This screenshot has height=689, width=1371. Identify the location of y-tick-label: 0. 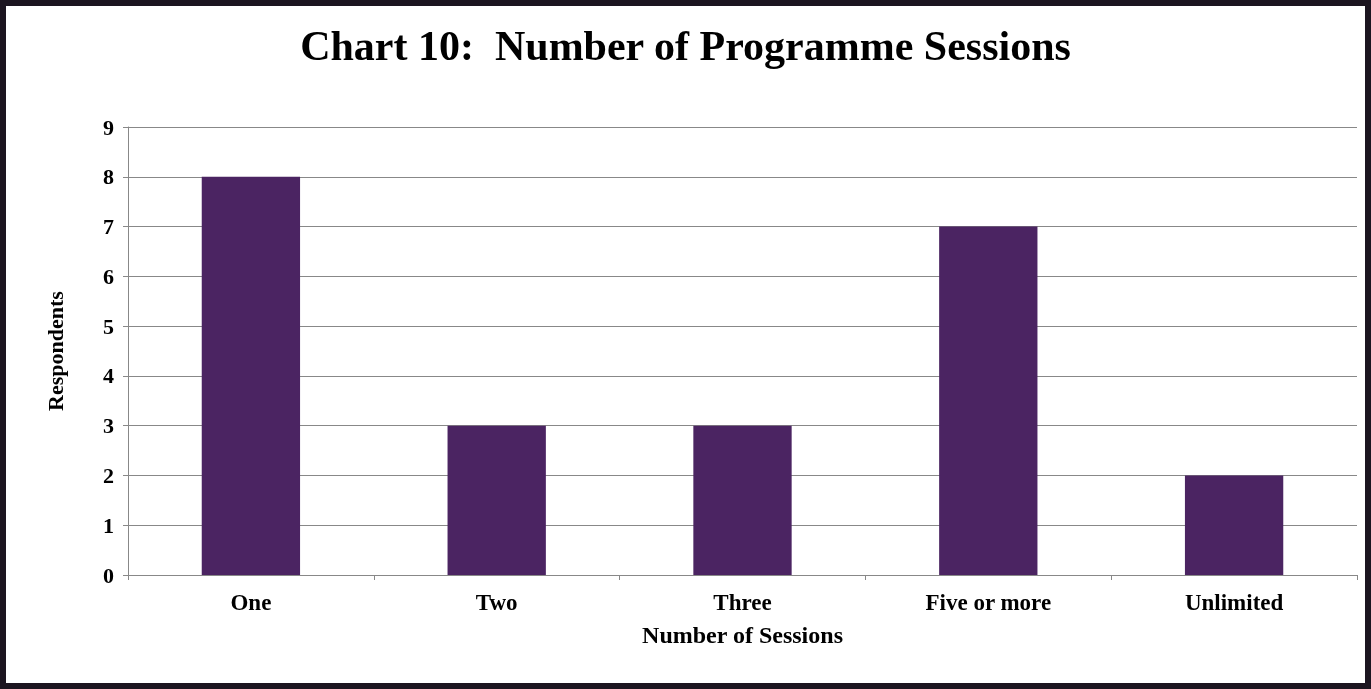
(108, 575).